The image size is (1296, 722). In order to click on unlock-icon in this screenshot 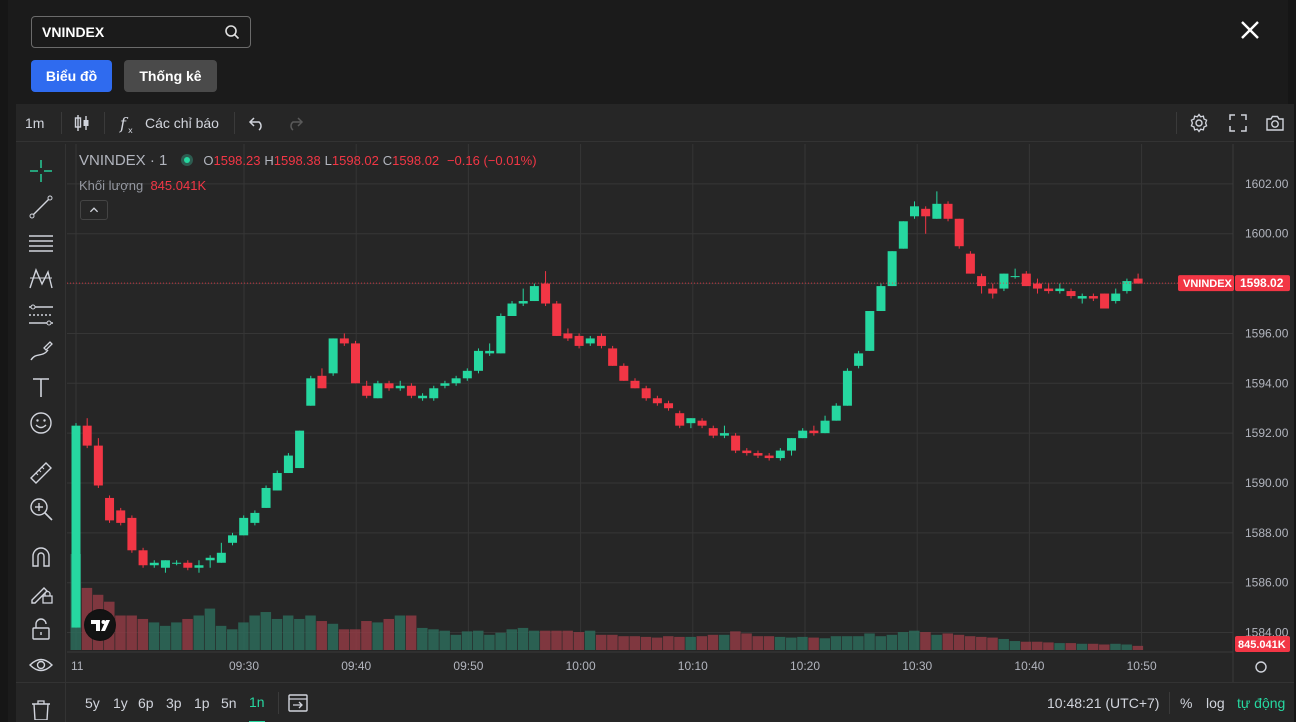, I will do `click(41, 629)`.